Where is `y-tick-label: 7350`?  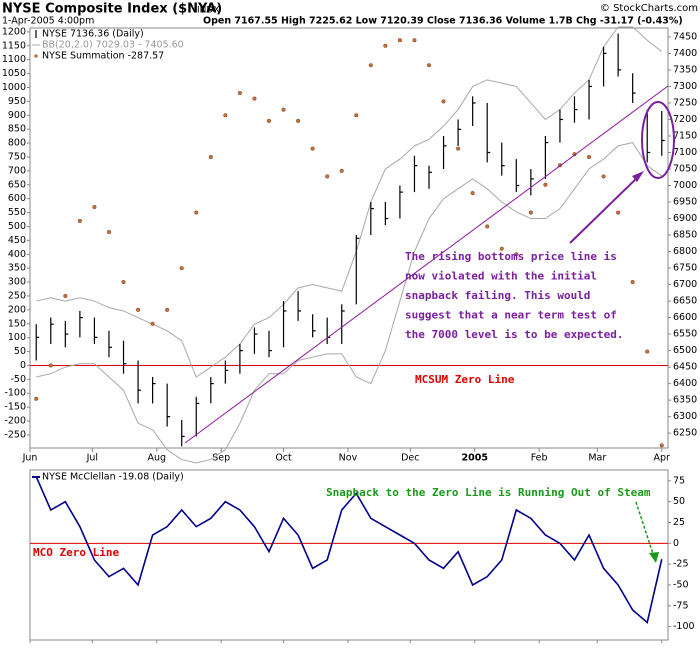 y-tick-label: 7350 is located at coordinates (685, 69).